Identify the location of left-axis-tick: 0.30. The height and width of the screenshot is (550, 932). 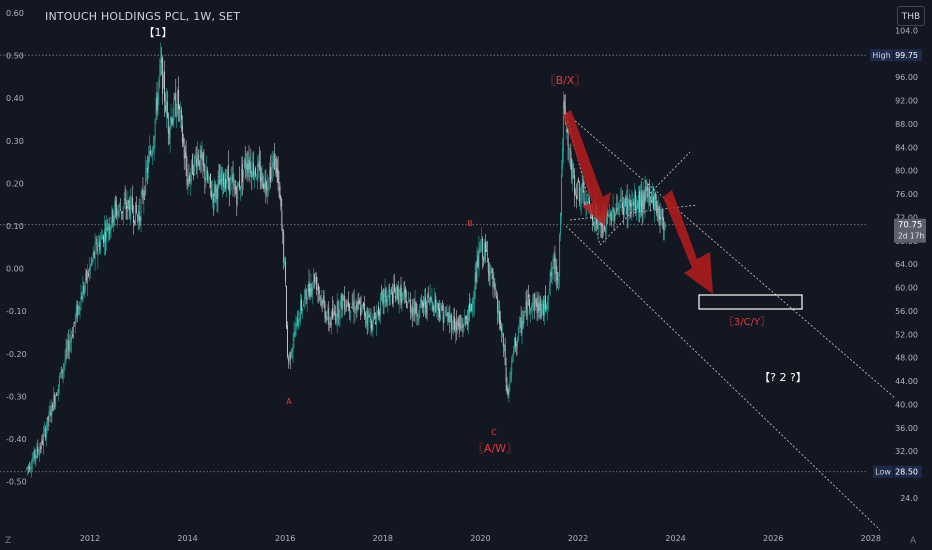
(15, 141).